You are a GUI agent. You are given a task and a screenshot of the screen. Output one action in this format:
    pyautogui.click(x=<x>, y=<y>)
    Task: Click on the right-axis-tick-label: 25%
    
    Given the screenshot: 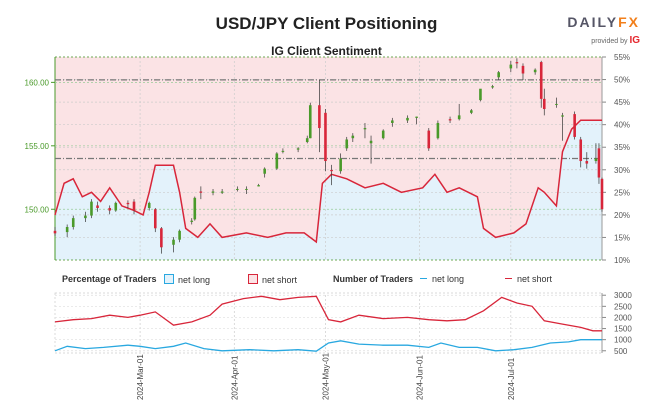 What is the action you would take?
    pyautogui.click(x=622, y=192)
    